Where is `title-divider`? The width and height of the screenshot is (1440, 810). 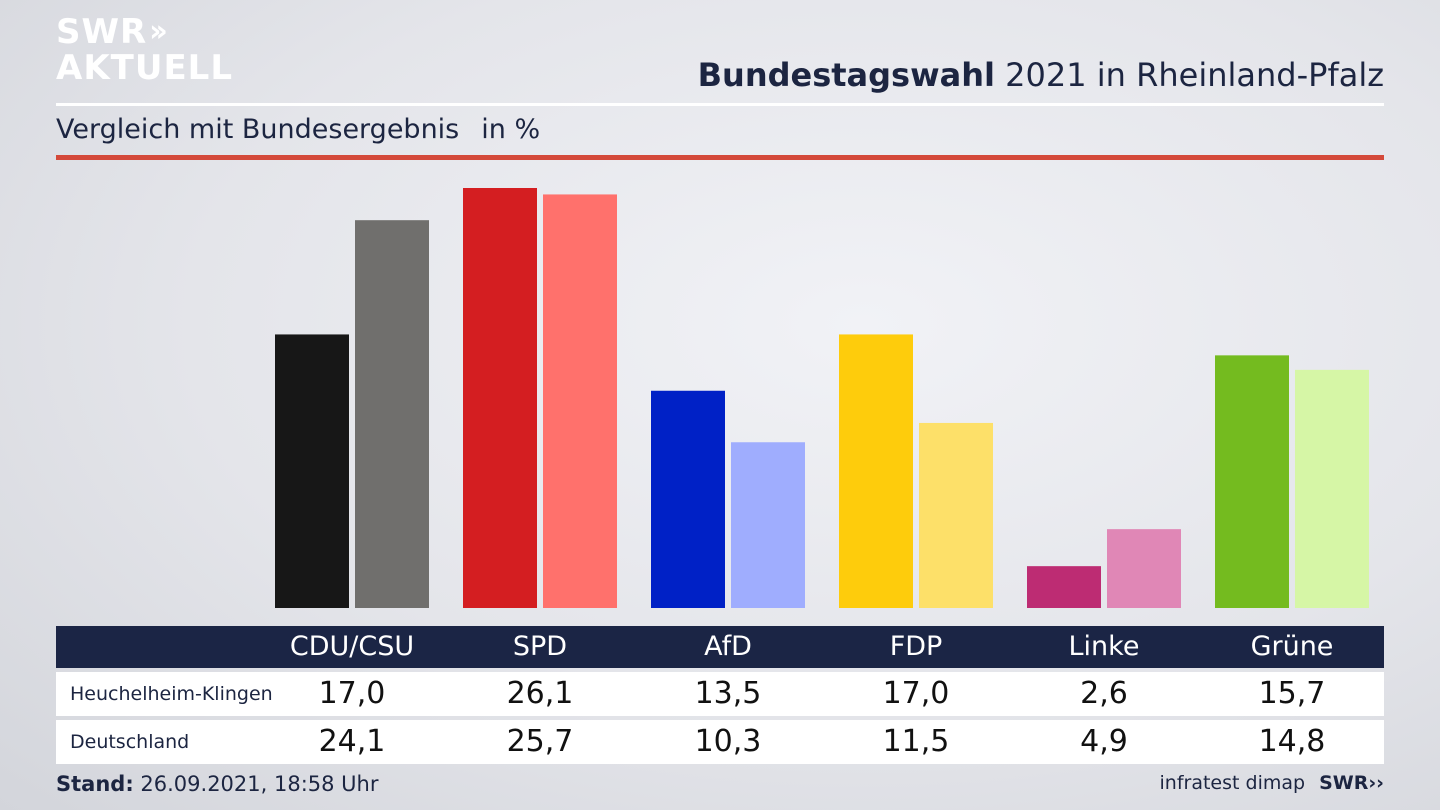
title-divider is located at coordinates (720, 104).